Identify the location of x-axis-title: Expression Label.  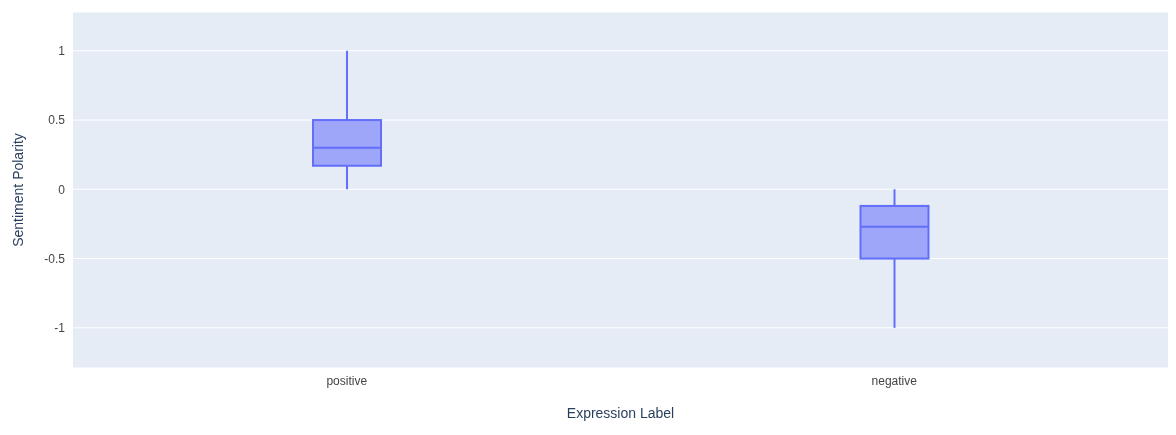
(620, 413).